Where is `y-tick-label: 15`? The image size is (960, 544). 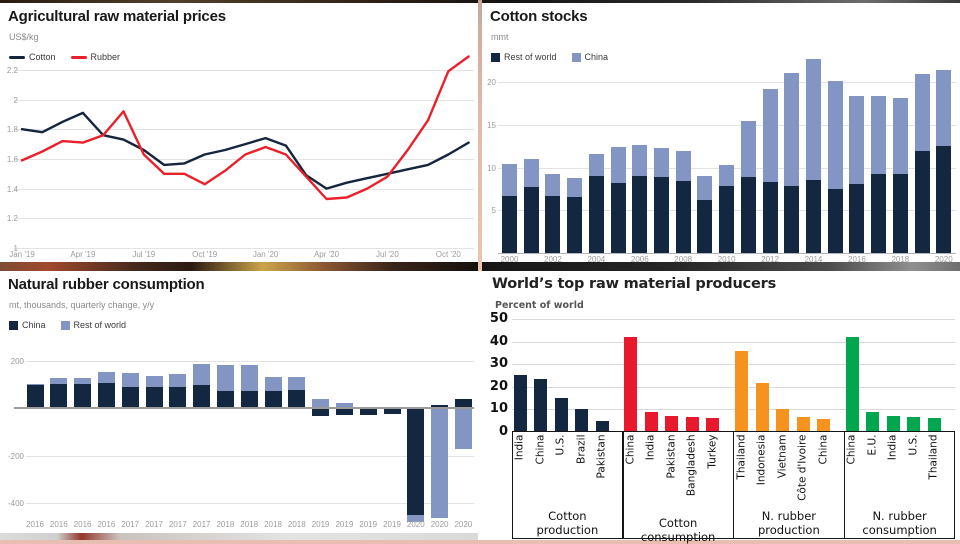 y-tick-label: 15 is located at coordinates (491, 125).